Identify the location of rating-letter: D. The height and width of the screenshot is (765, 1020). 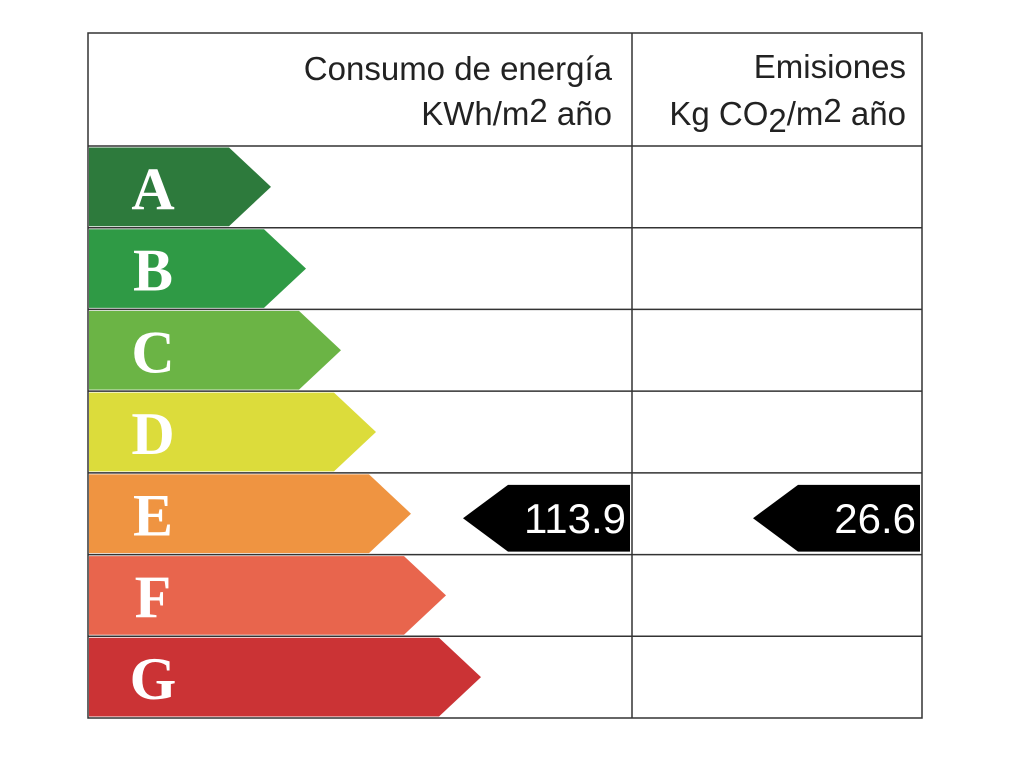
(152, 434).